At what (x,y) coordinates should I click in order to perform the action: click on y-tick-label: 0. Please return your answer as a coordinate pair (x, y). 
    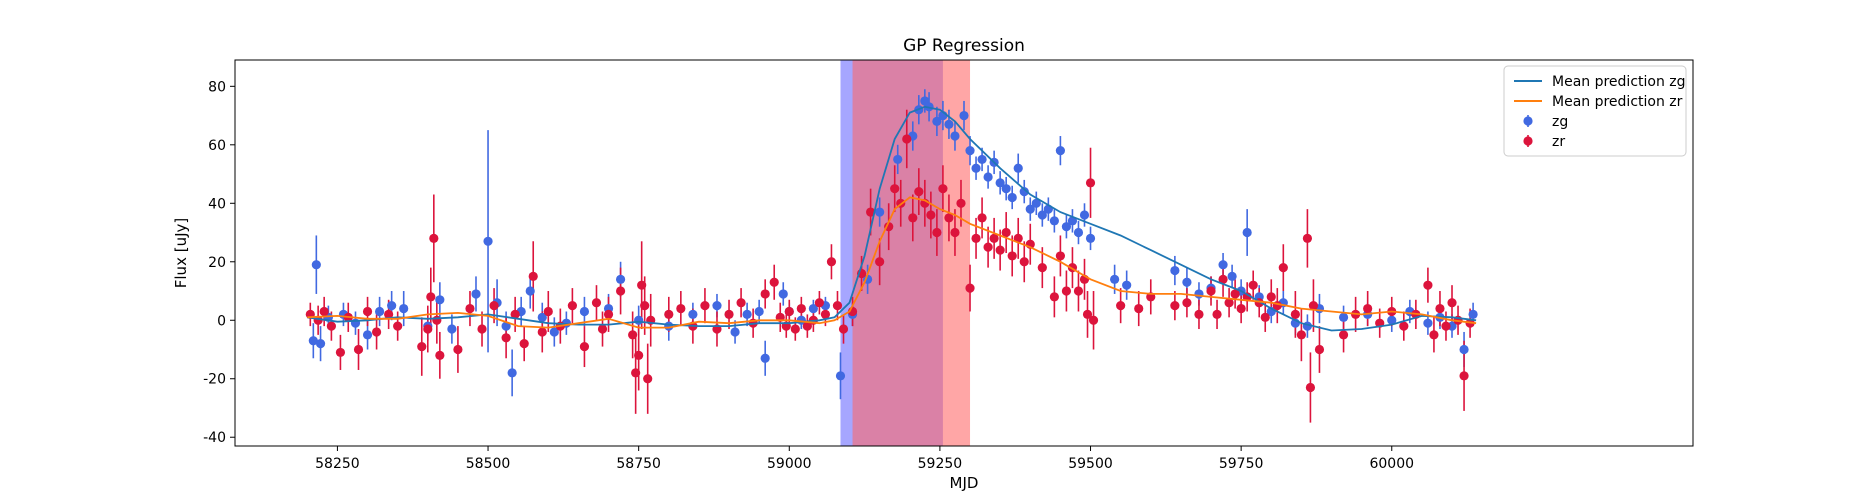
    Looking at the image, I should click on (221, 321).